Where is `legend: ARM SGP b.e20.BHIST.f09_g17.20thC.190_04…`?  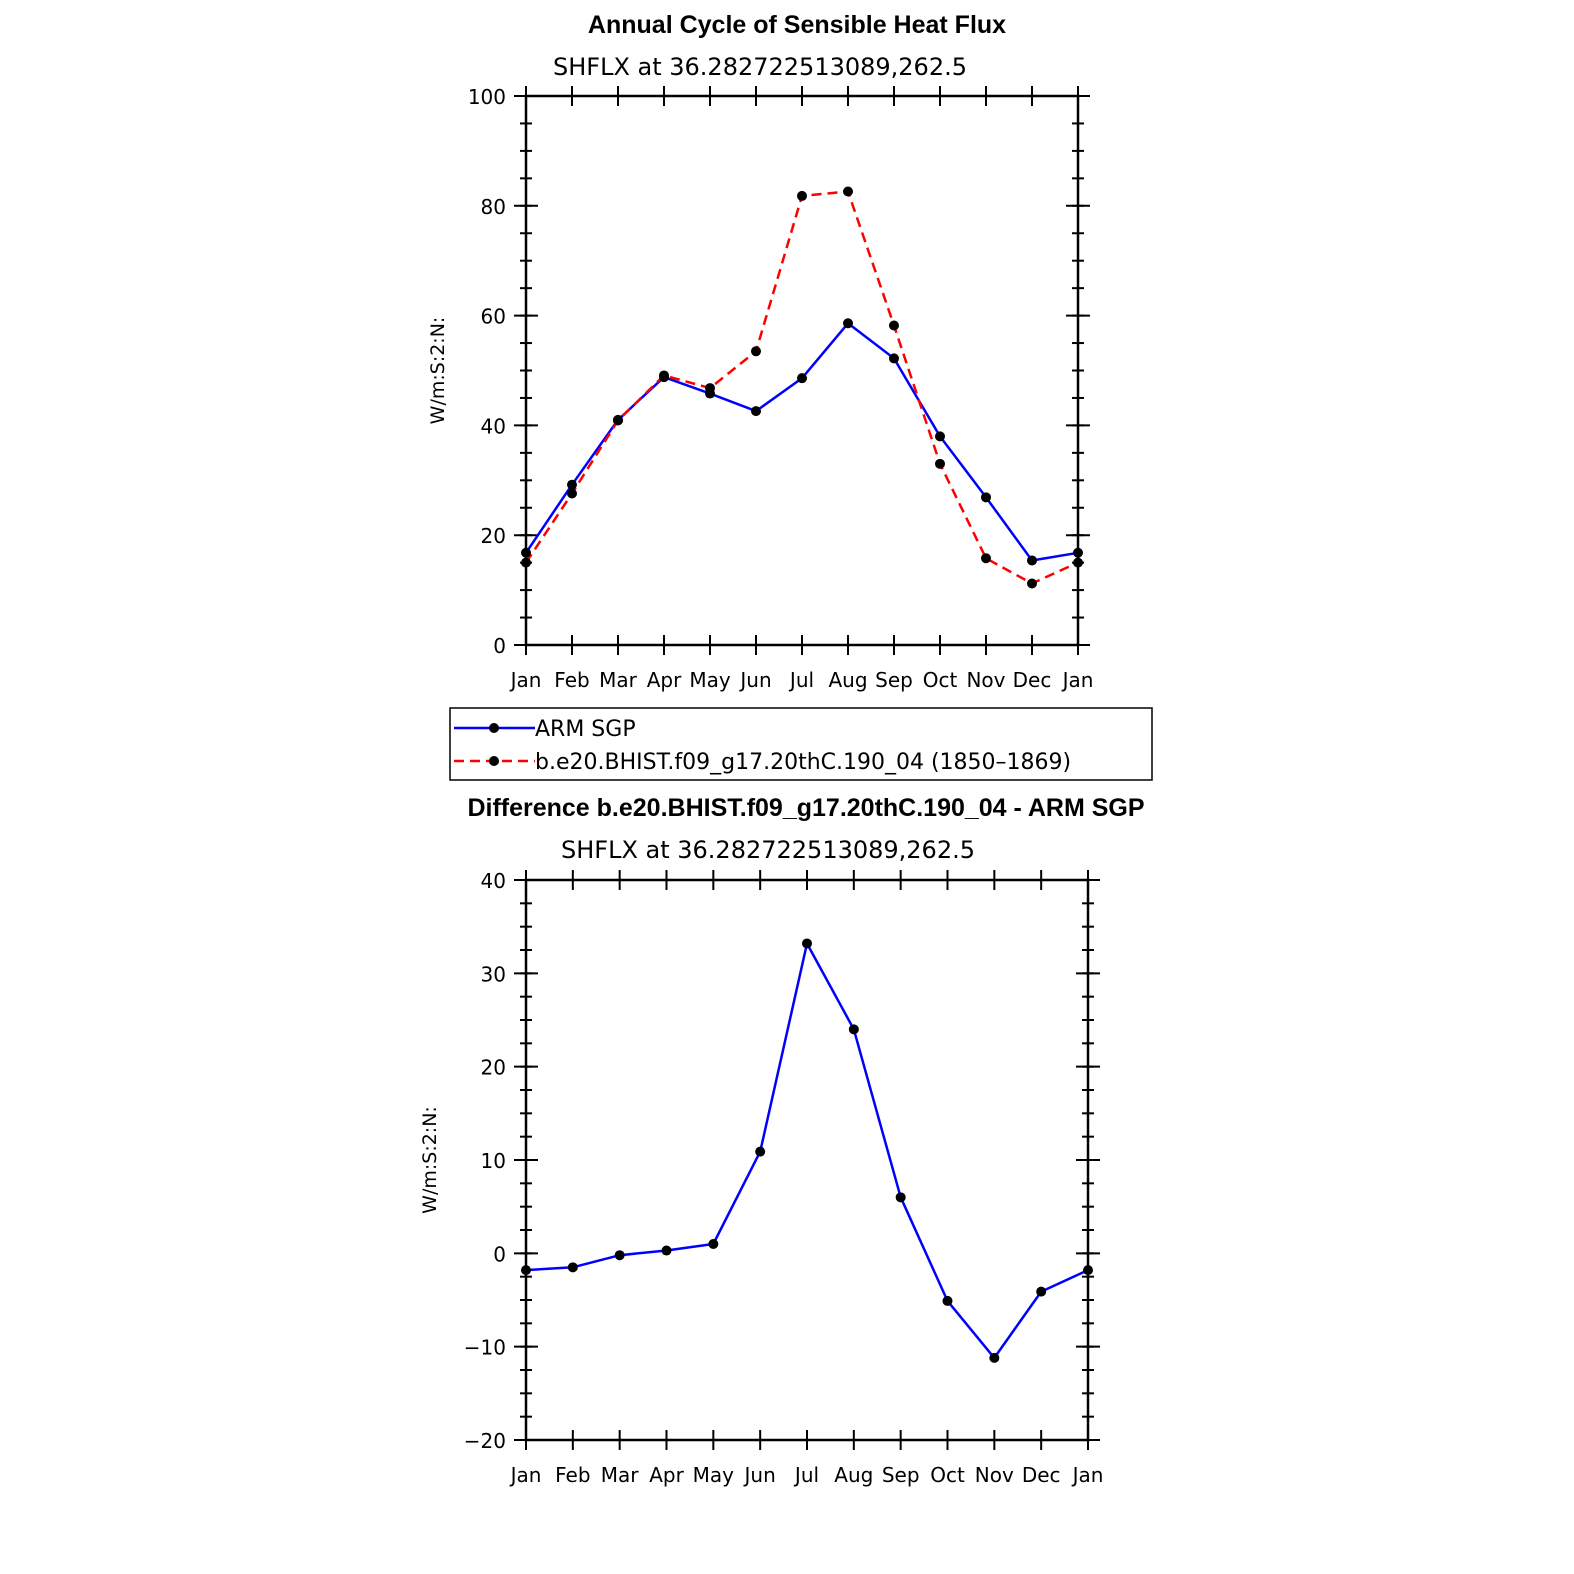 legend: ARM SGP b.e20.BHIST.f09_g17.20thC.190_04… is located at coordinates (801, 744).